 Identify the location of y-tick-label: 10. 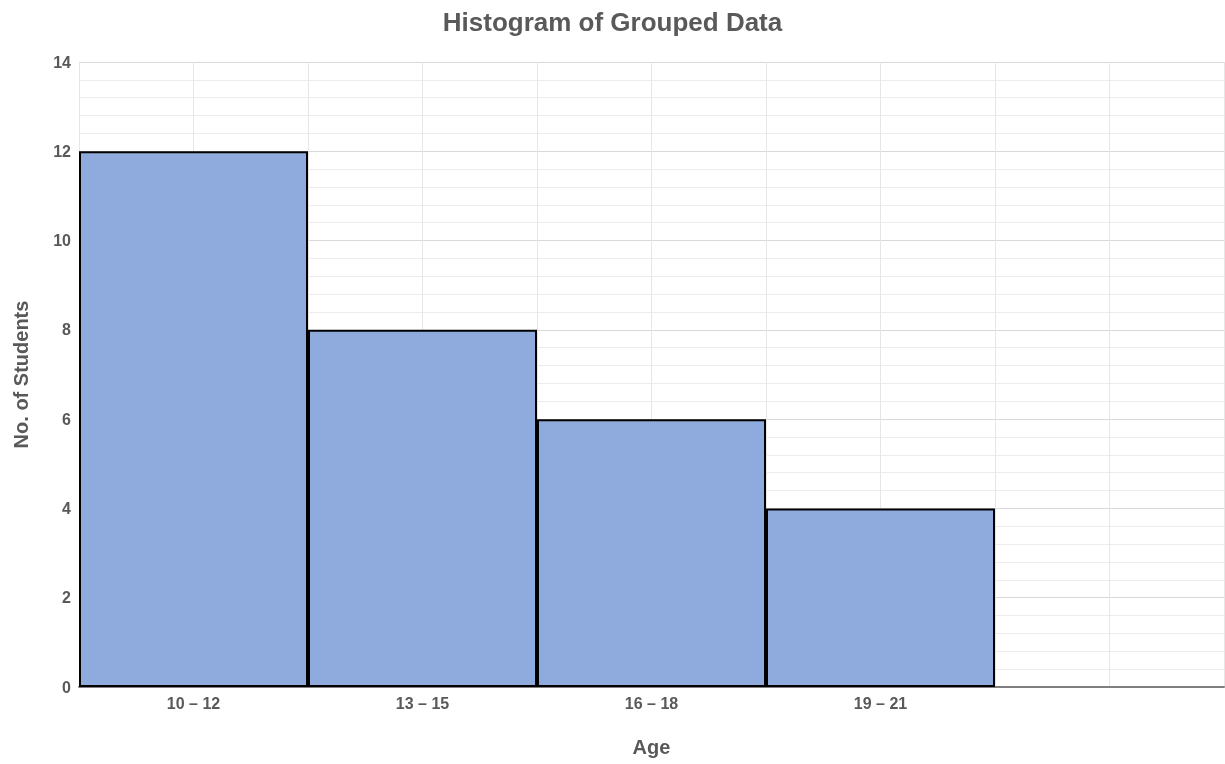
(62, 241).